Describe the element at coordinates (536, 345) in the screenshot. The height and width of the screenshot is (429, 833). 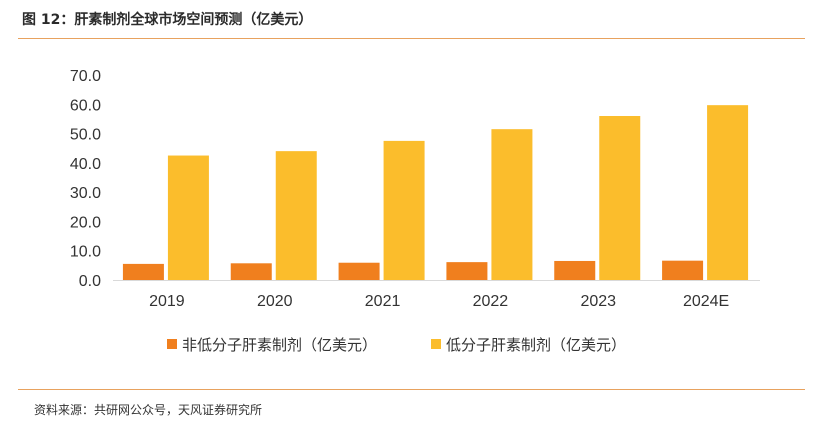
I see `legend-label-series-2: 低分子肝素制剂（亿美元）` at that location.